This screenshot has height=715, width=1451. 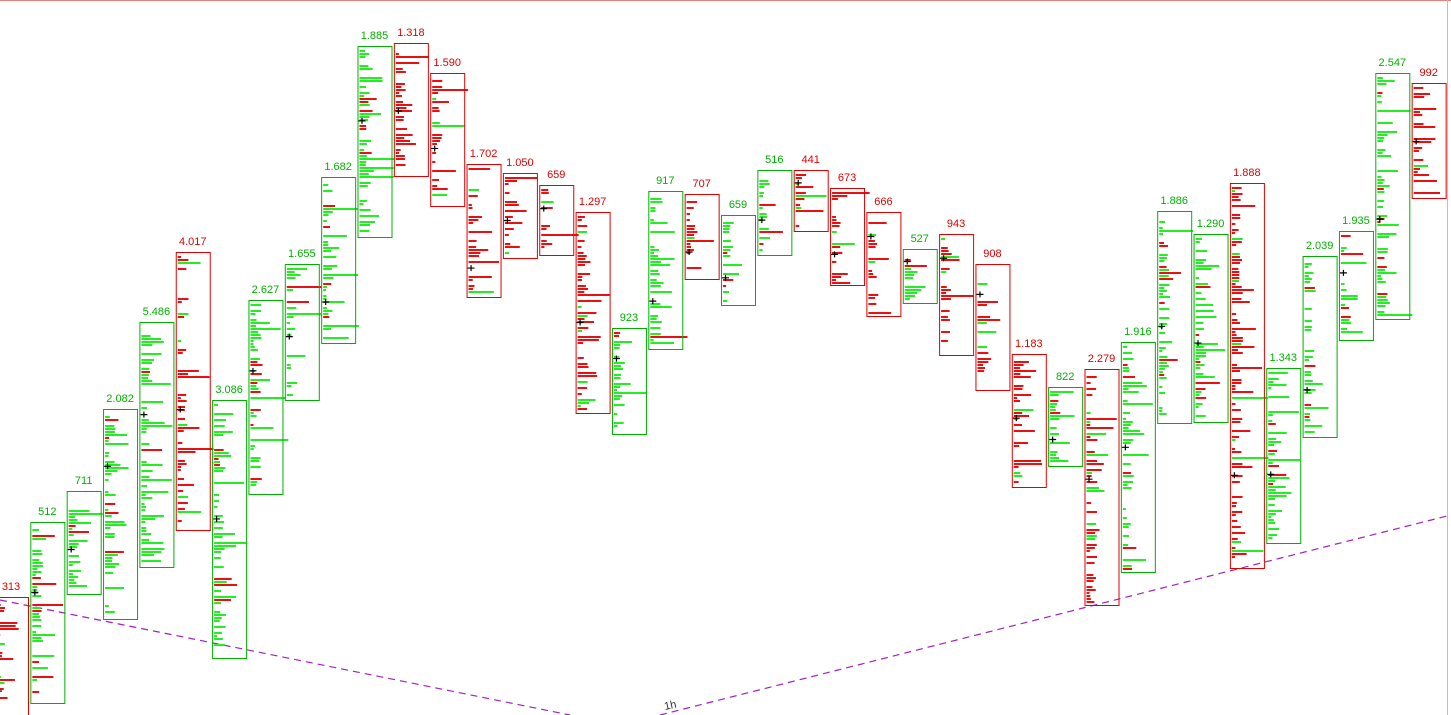 I want to click on volume-label: 1.297, so click(x=593, y=202).